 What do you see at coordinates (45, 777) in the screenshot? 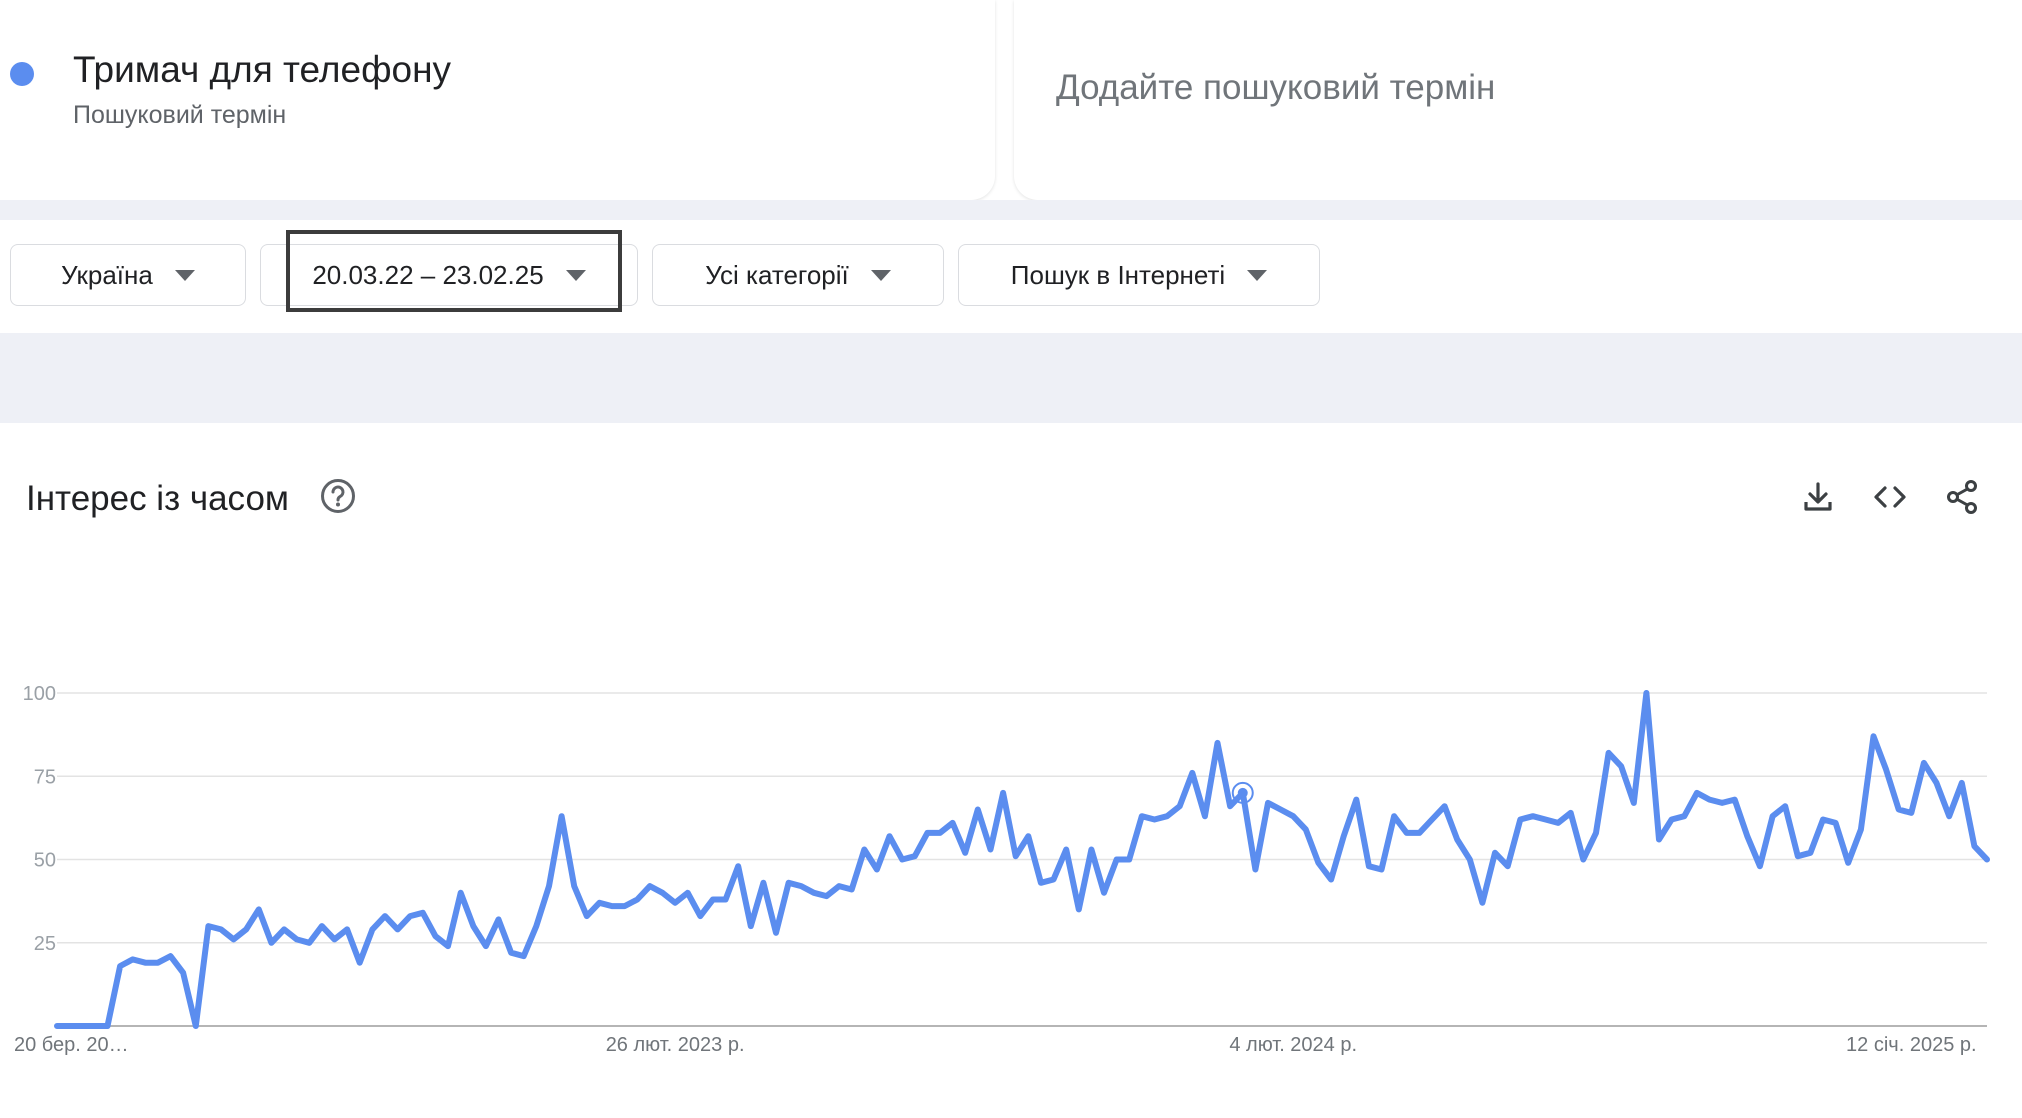
I see `y-tick-label: 75` at bounding box center [45, 777].